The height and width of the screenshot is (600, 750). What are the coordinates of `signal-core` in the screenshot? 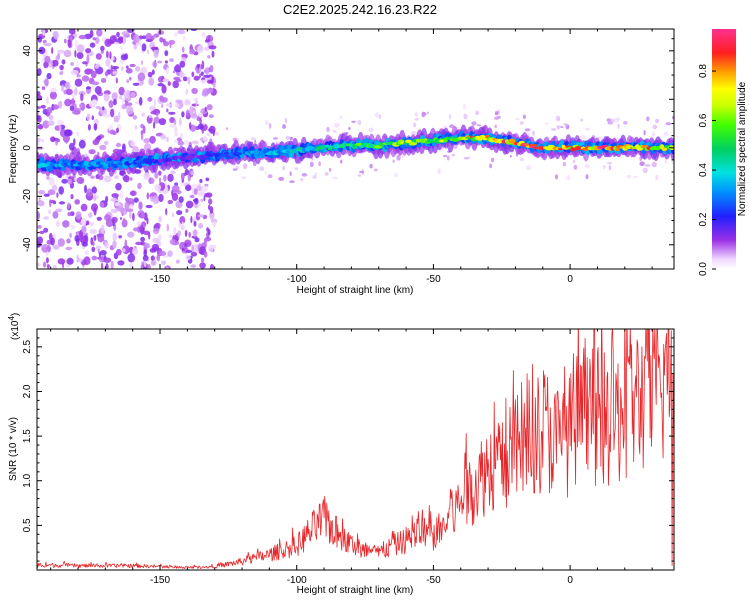 It's located at (534, 145).